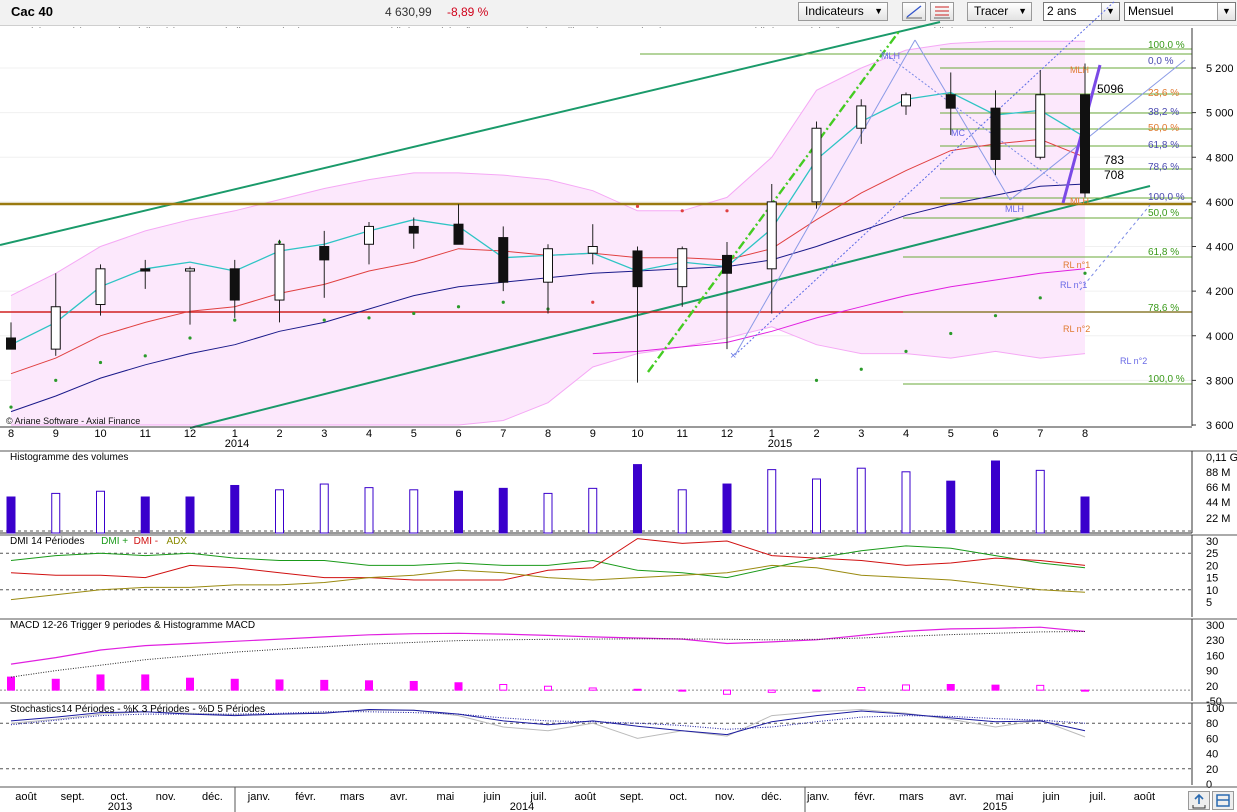 The image size is (1237, 812). I want to click on x-axis-month-label: 9, so click(593, 434).